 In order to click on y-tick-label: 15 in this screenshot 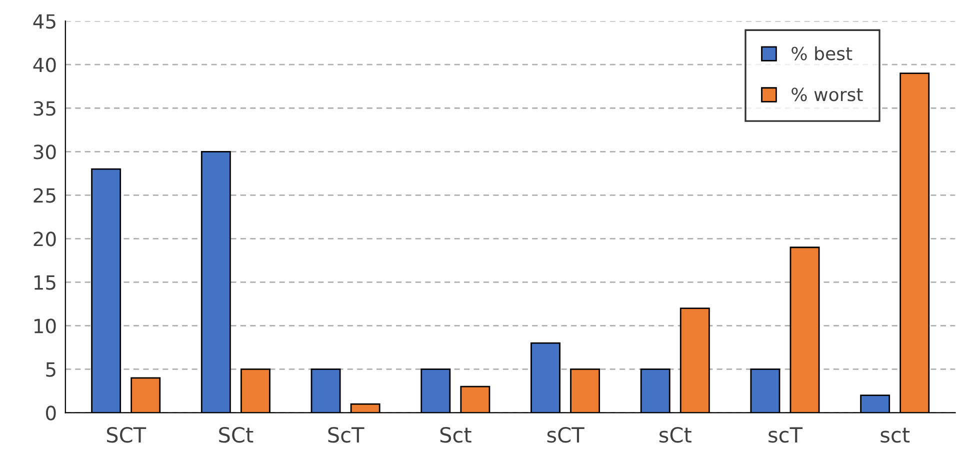, I will do `click(45, 282)`.